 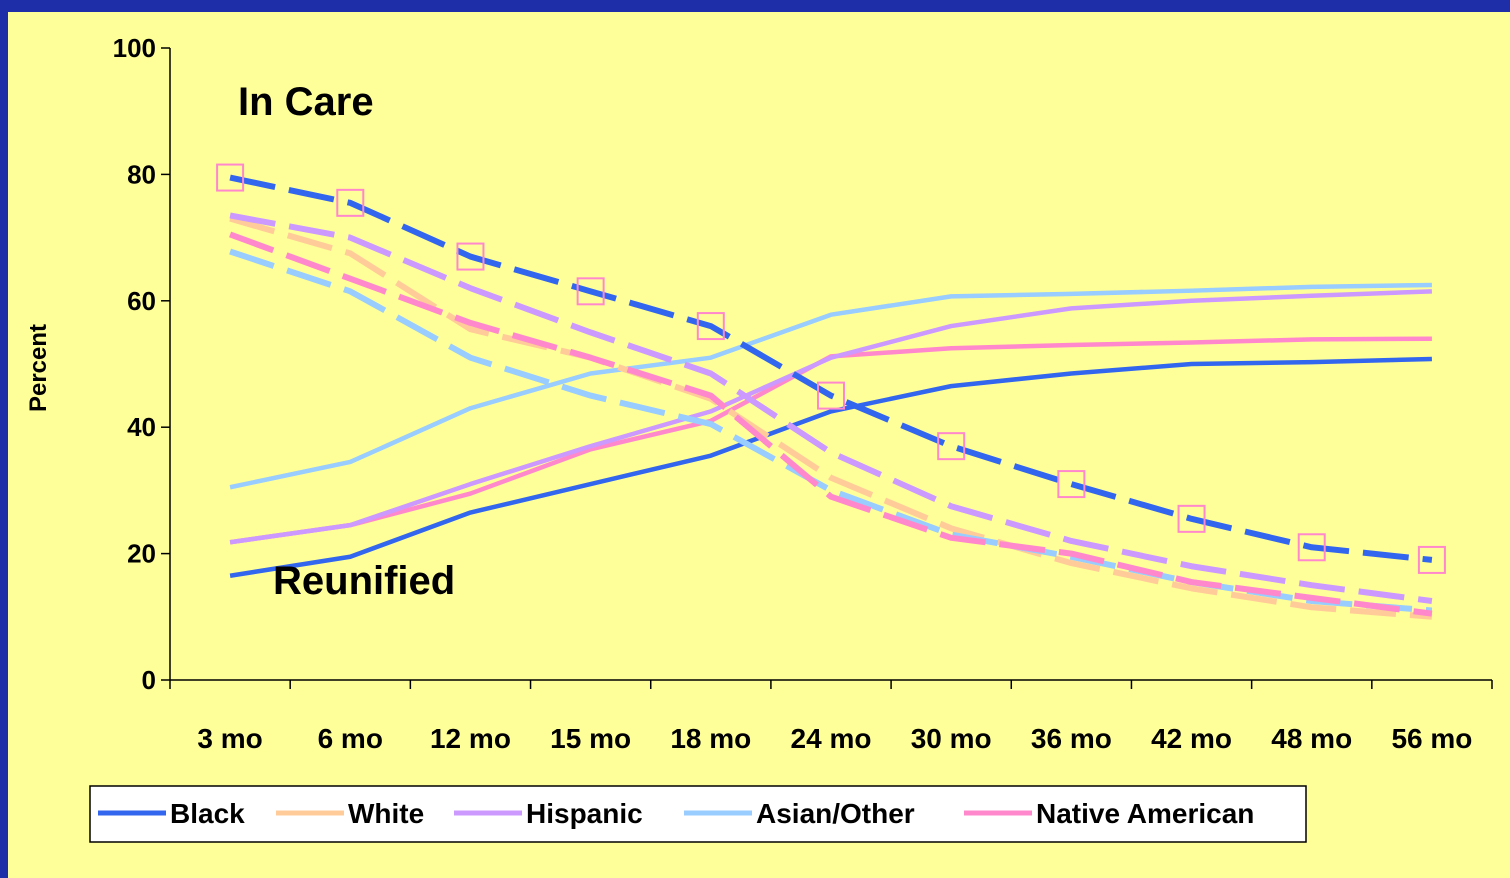 I want to click on x-tick-label: 6 mo, so click(x=350, y=738).